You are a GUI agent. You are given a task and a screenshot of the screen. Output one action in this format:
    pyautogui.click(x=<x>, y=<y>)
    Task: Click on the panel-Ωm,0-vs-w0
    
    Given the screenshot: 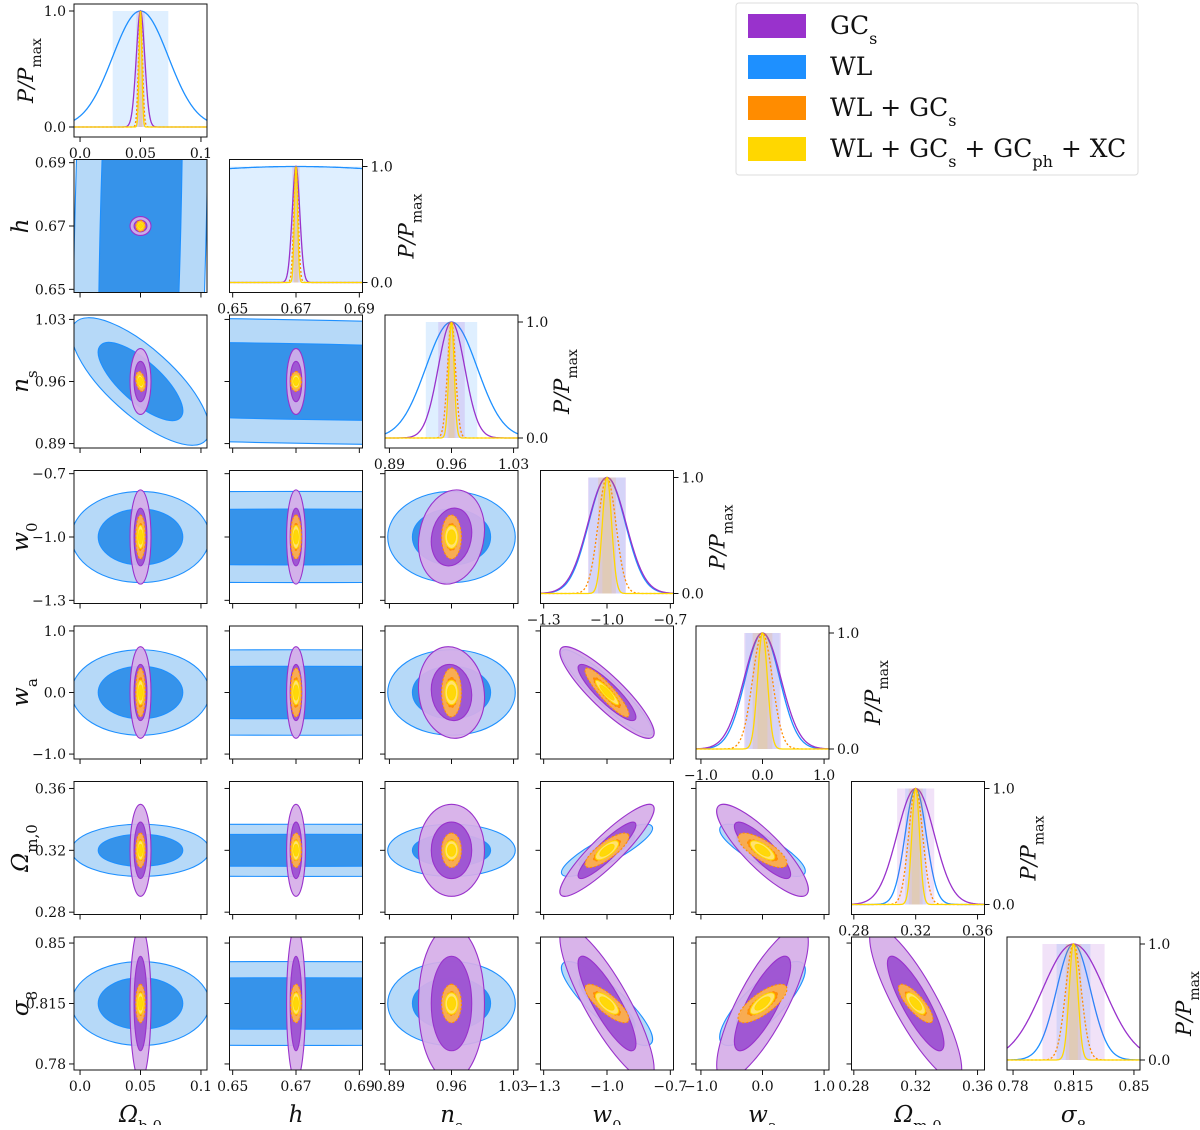 What is the action you would take?
    pyautogui.click(x=607, y=850)
    